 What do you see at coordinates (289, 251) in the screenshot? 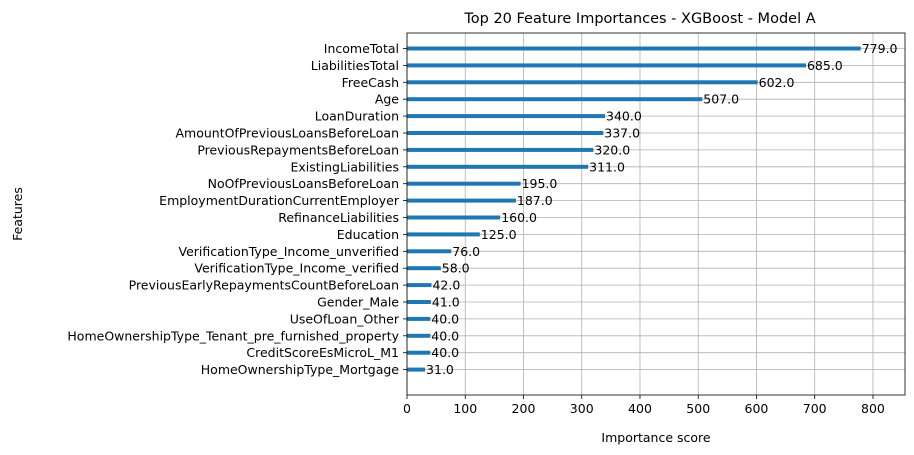
I see `feature-label: VerificationType_Income_unverified` at bounding box center [289, 251].